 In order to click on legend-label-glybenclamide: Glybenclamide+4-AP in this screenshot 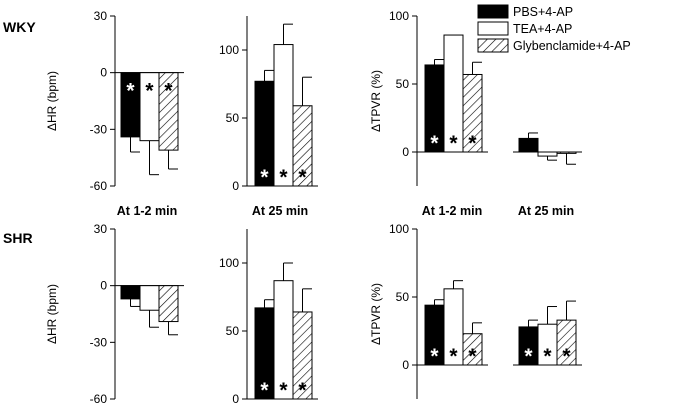, I will do `click(572, 46)`.